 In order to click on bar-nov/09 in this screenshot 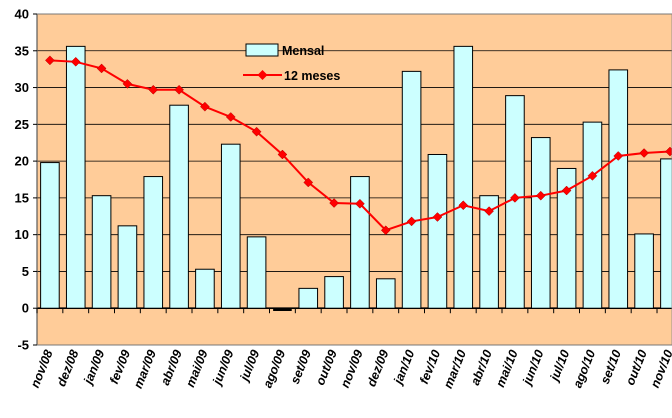, I will do `click(360, 242)`.